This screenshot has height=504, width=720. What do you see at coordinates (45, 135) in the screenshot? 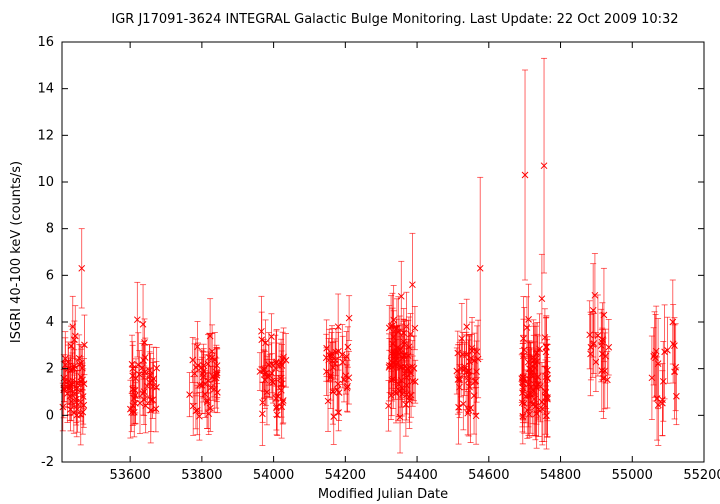
I see `y-tick-label: 12` at bounding box center [45, 135].